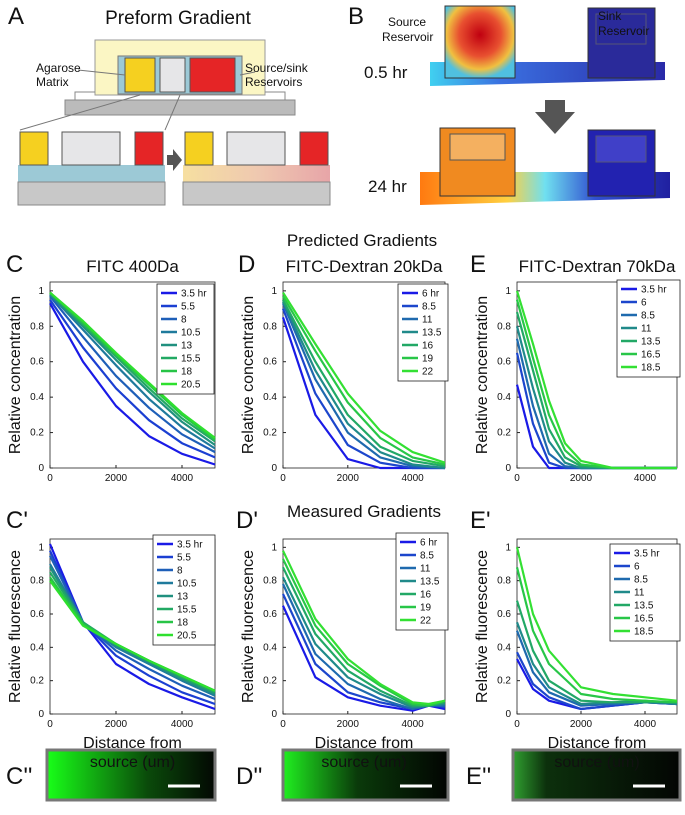 This screenshot has width=685, height=815. Describe the element at coordinates (16, 16) in the screenshot. I see `panel-label: A` at that location.